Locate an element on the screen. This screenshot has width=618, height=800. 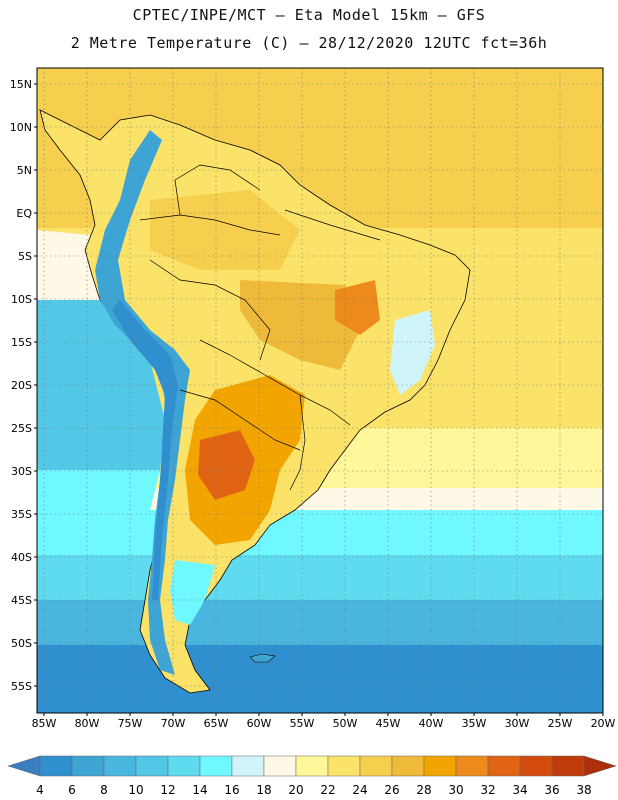
lat-label: 20S is located at coordinates (21, 385).